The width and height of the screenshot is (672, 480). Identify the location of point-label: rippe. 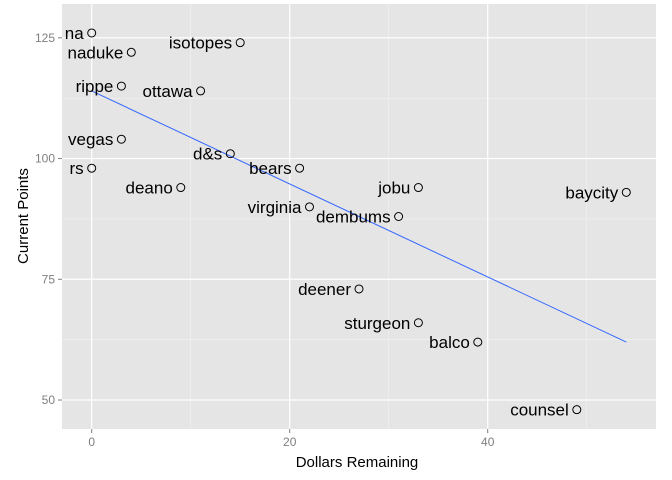
(95, 86).